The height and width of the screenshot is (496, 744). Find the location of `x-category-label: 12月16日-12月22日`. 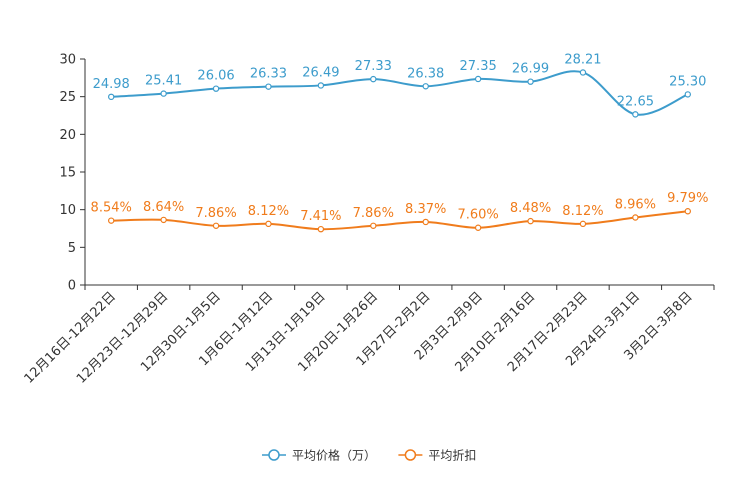

x-category-label: 12月16日-12月22日 is located at coordinates (70, 337).